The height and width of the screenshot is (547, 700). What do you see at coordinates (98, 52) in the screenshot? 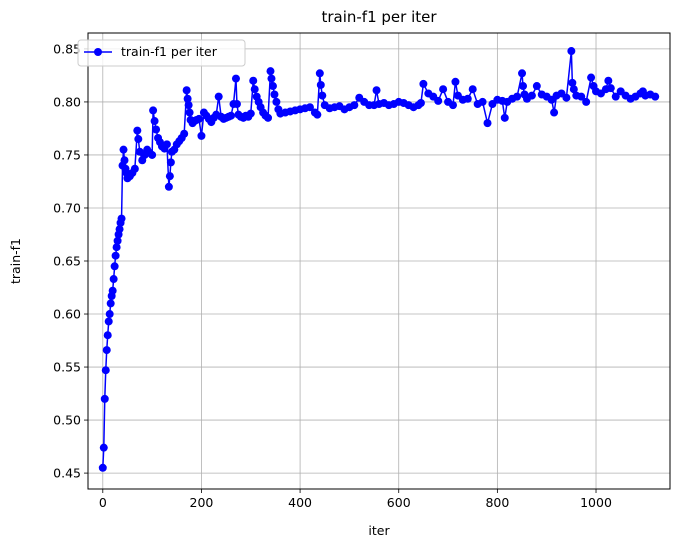
I see `legend-marker-swatch` at bounding box center [98, 52].